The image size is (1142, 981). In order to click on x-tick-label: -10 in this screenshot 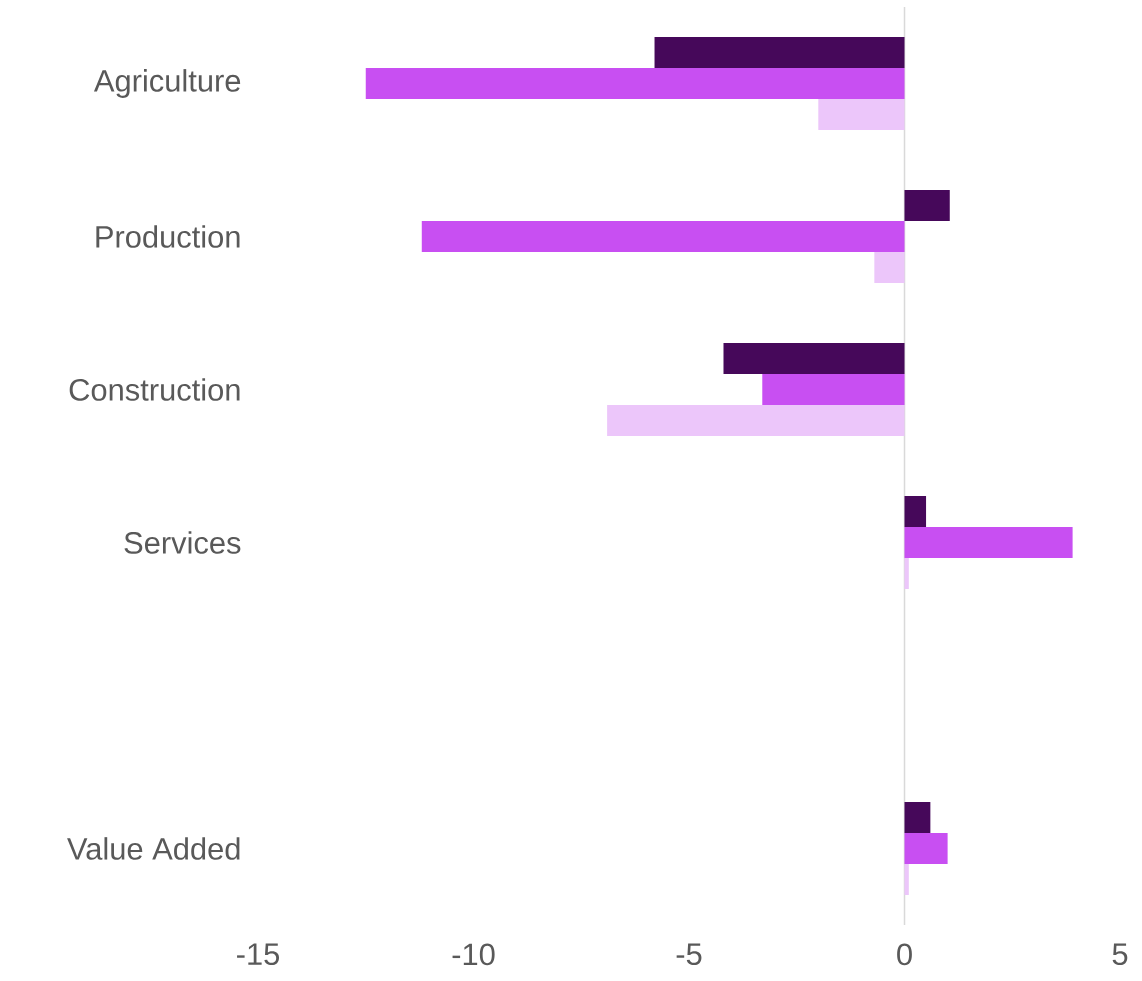, I will do `click(473, 954)`.